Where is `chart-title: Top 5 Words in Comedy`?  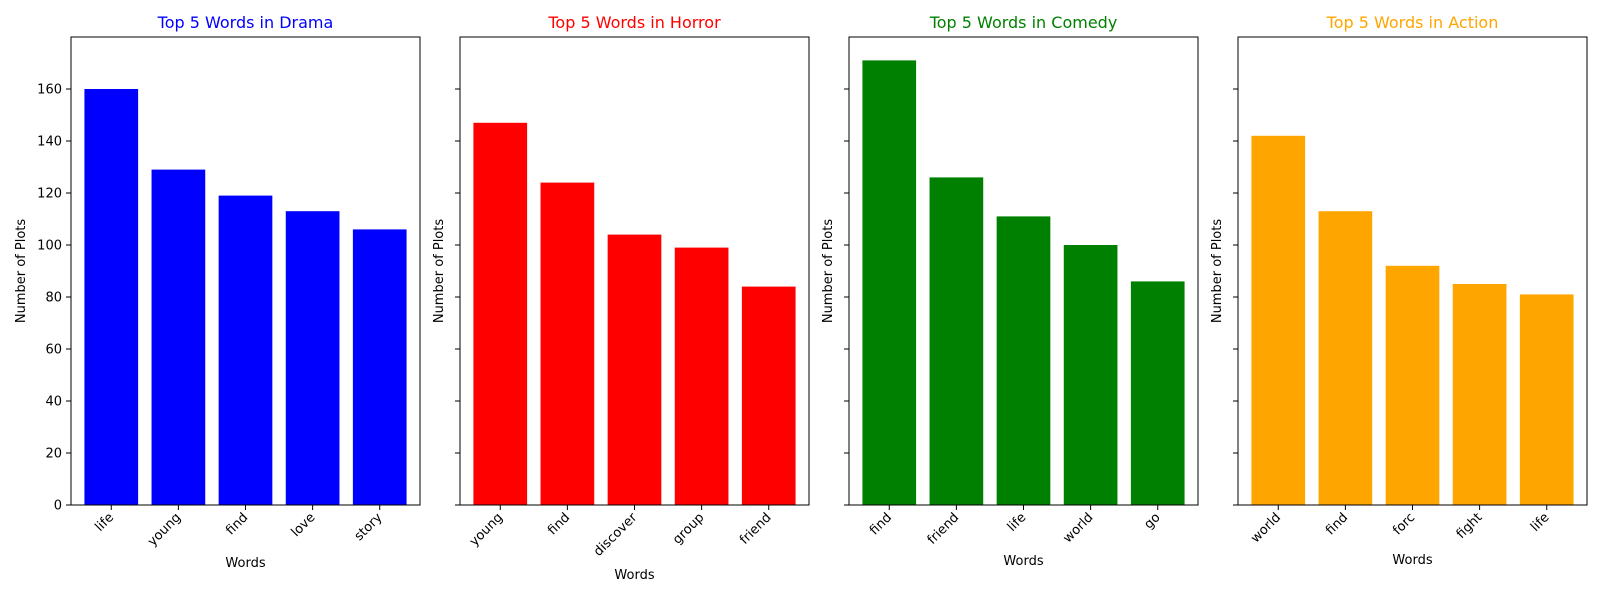 chart-title: Top 5 Words in Comedy is located at coordinates (1023, 22).